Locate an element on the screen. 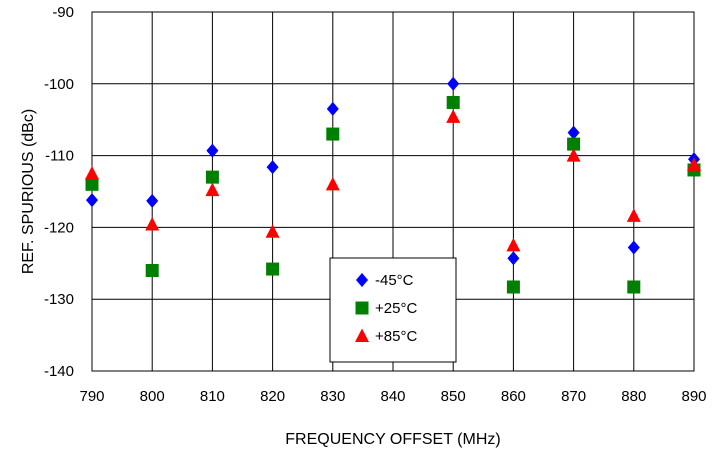 Image resolution: width=728 pixels, height=449 pixels. x-tick-label: 870 is located at coordinates (573, 396).